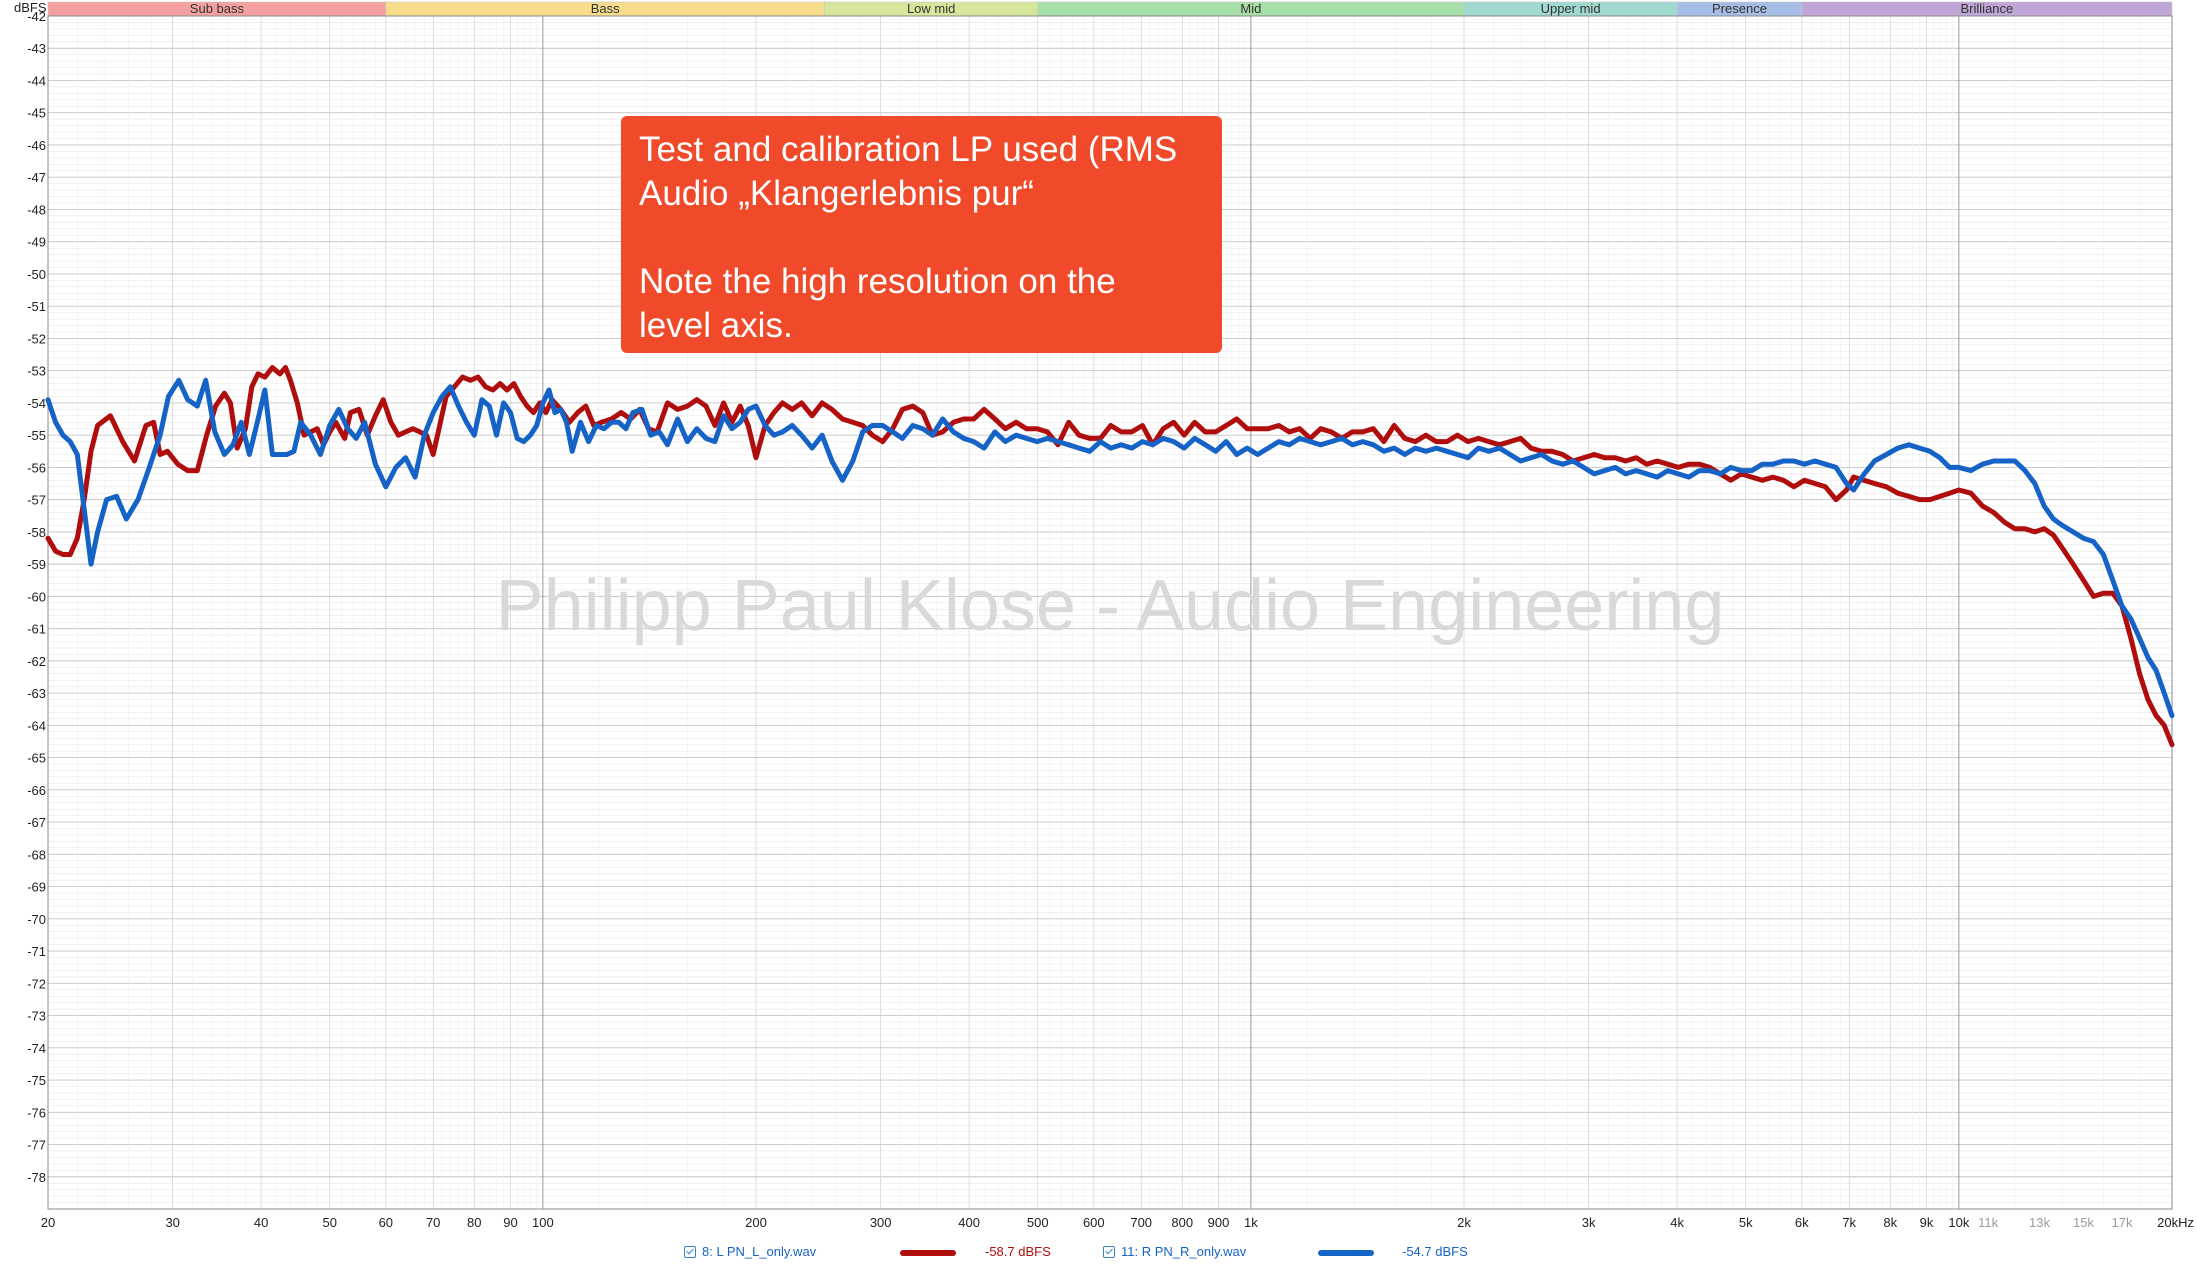 Image resolution: width=2196 pixels, height=1268 pixels. What do you see at coordinates (36, 725) in the screenshot?
I see `y-tick-label: -64` at bounding box center [36, 725].